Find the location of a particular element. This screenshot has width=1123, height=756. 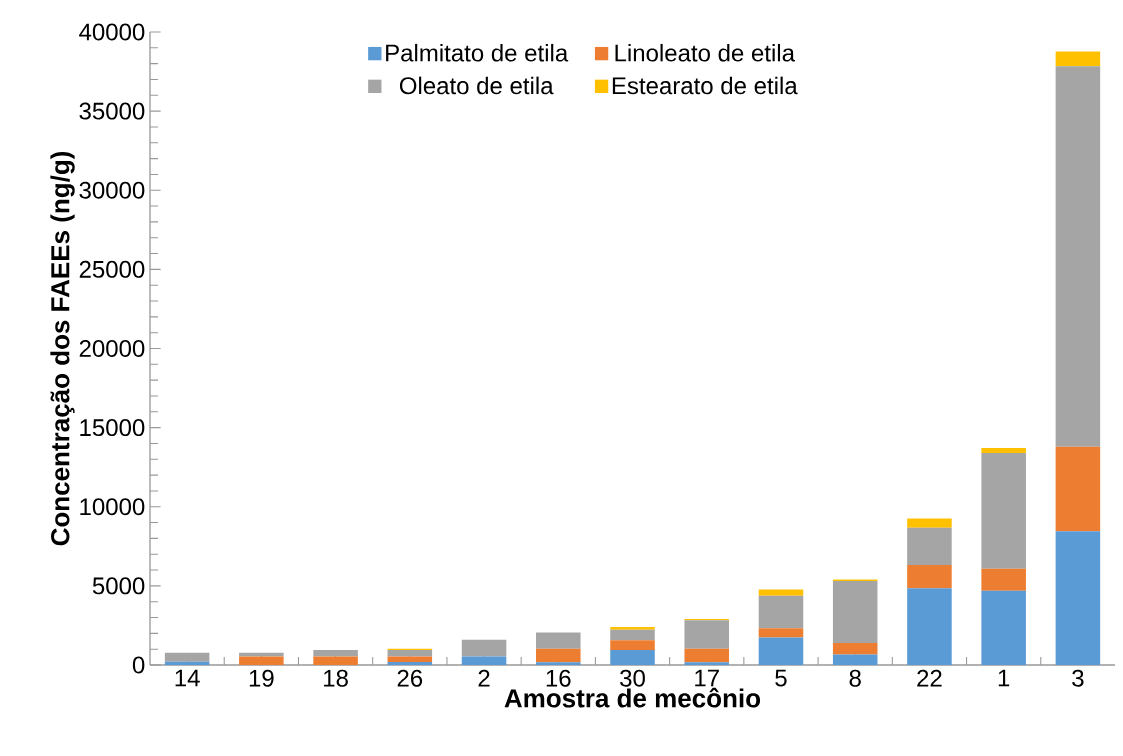

x-tick-label: 18 is located at coordinates (336, 678).